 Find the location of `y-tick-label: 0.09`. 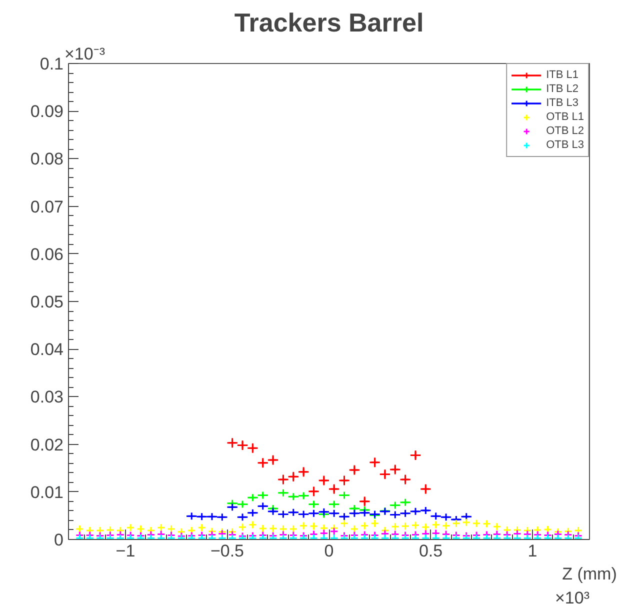

y-tick-label: 0.09 is located at coordinates (47, 112).